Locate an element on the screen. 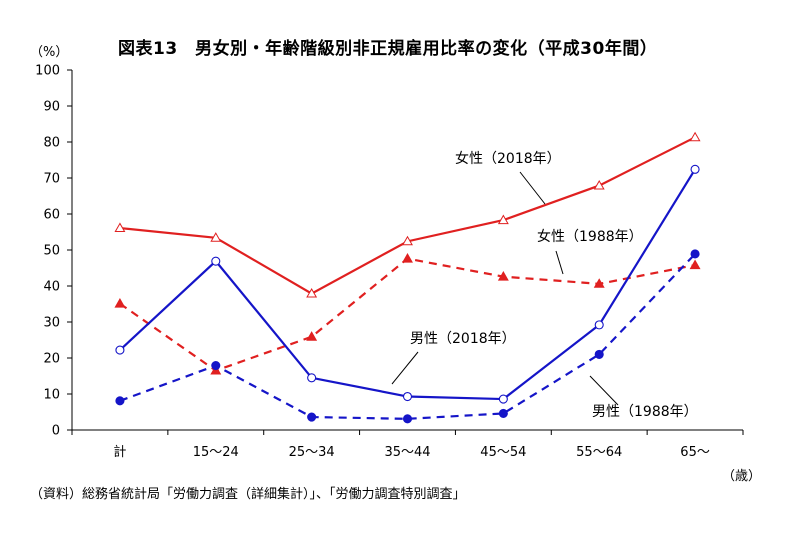 Image resolution: width=800 pixels, height=542 pixels. x-tick-label: 45〜54 is located at coordinates (503, 452).